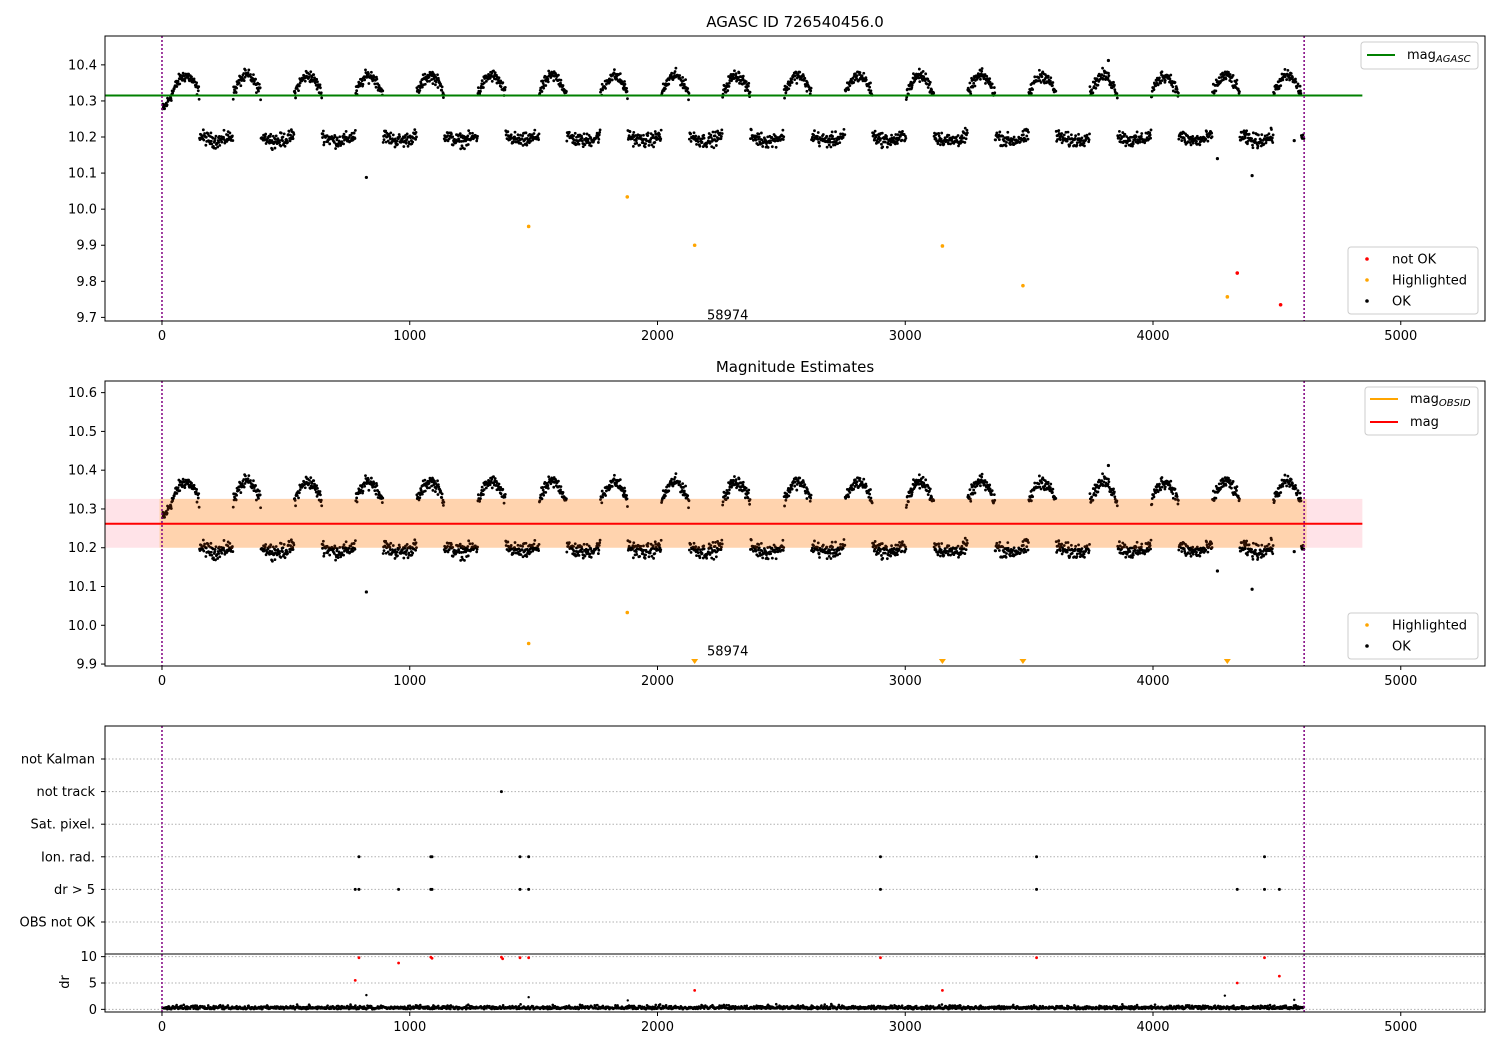  I want to click on highlighted-point, so click(1227, 297).